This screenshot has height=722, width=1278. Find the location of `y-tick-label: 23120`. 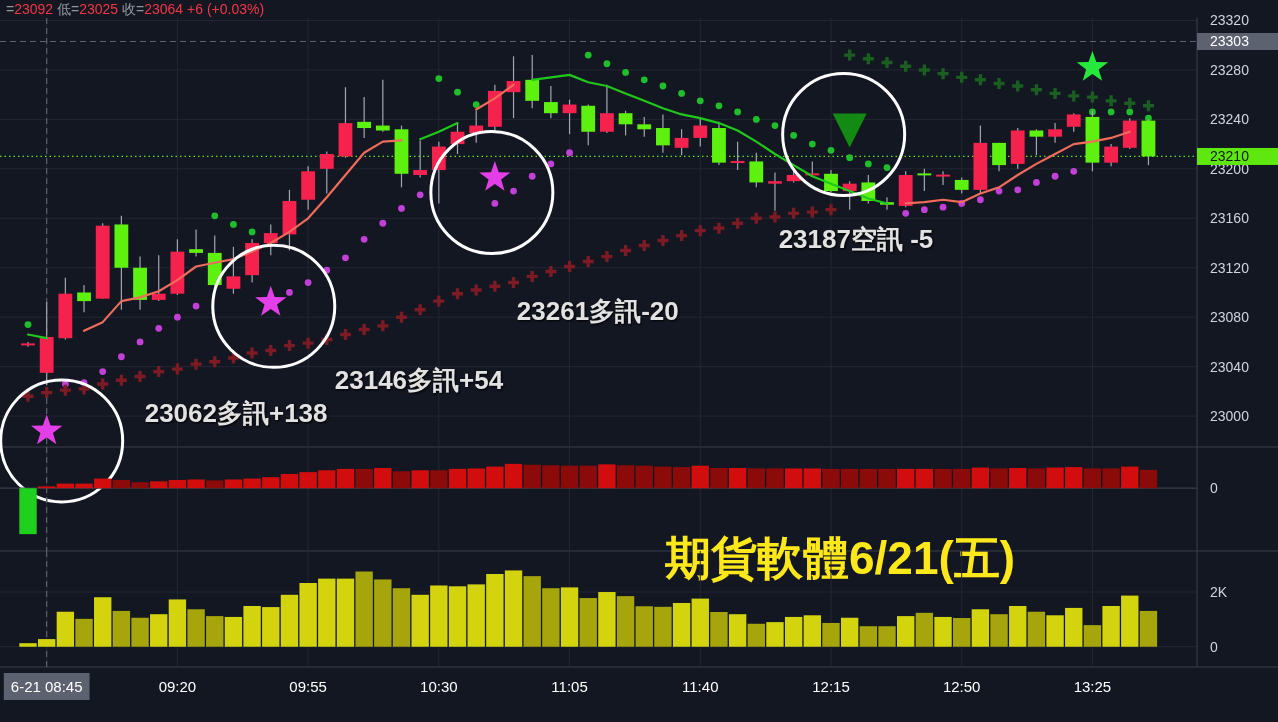

y-tick-label: 23120 is located at coordinates (1229, 267).